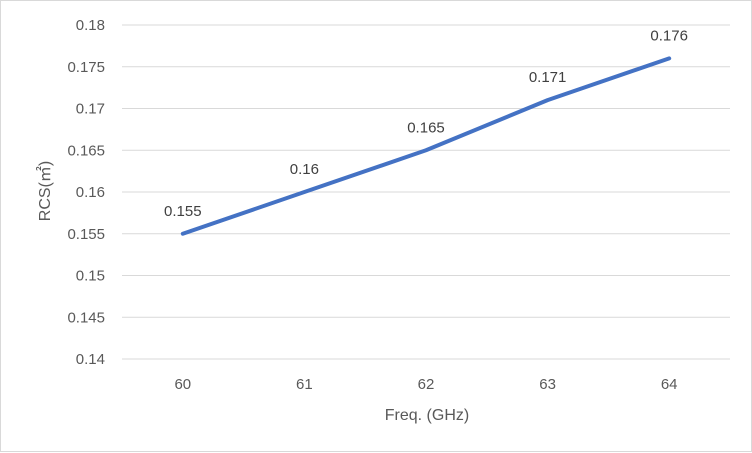 The image size is (752, 453). What do you see at coordinates (304, 169) in the screenshot?
I see `data-label: 0.16` at bounding box center [304, 169].